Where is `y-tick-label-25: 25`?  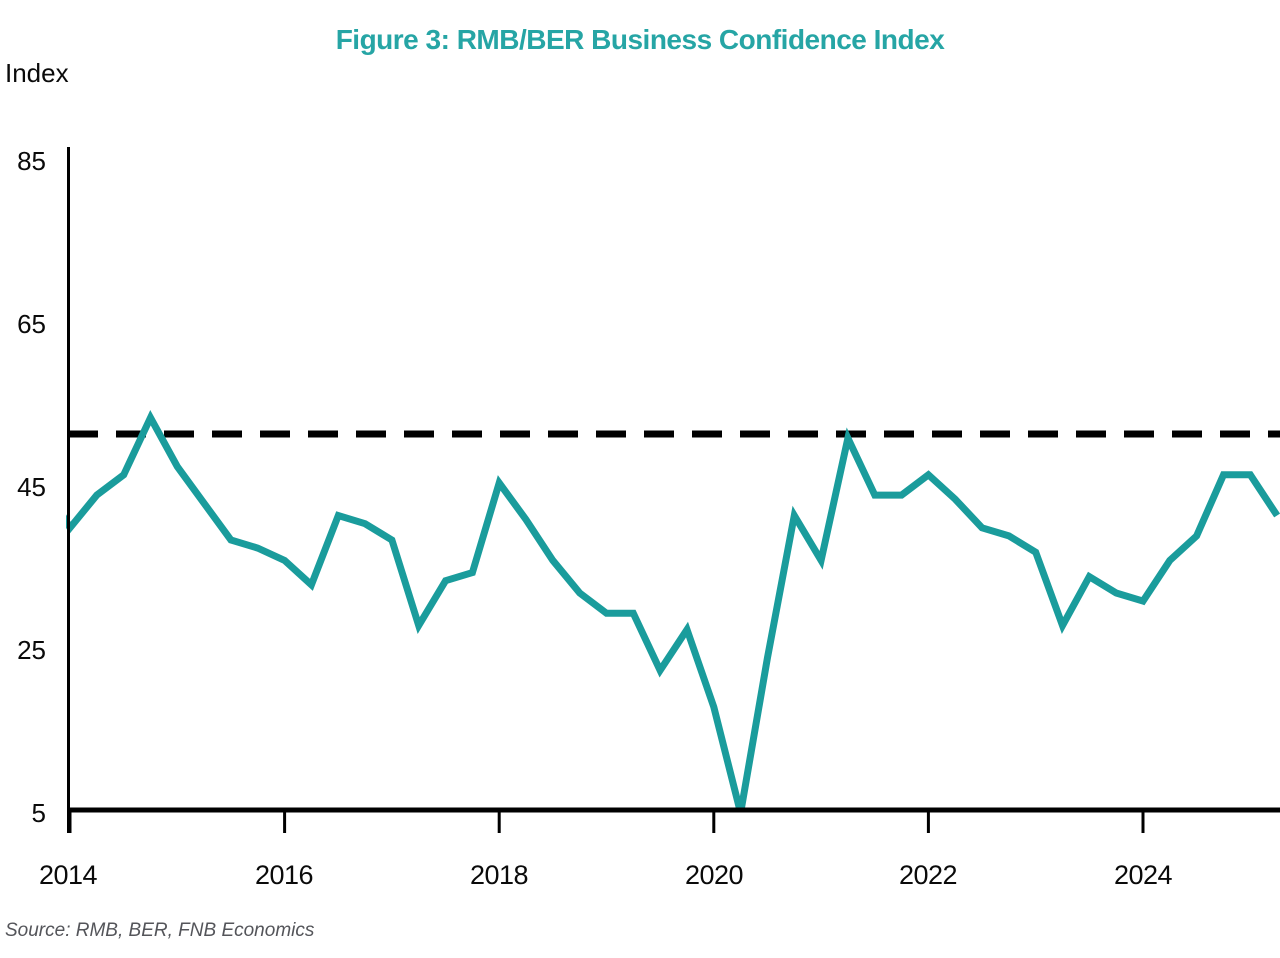
y-tick-label-25: 25 is located at coordinates (31, 650).